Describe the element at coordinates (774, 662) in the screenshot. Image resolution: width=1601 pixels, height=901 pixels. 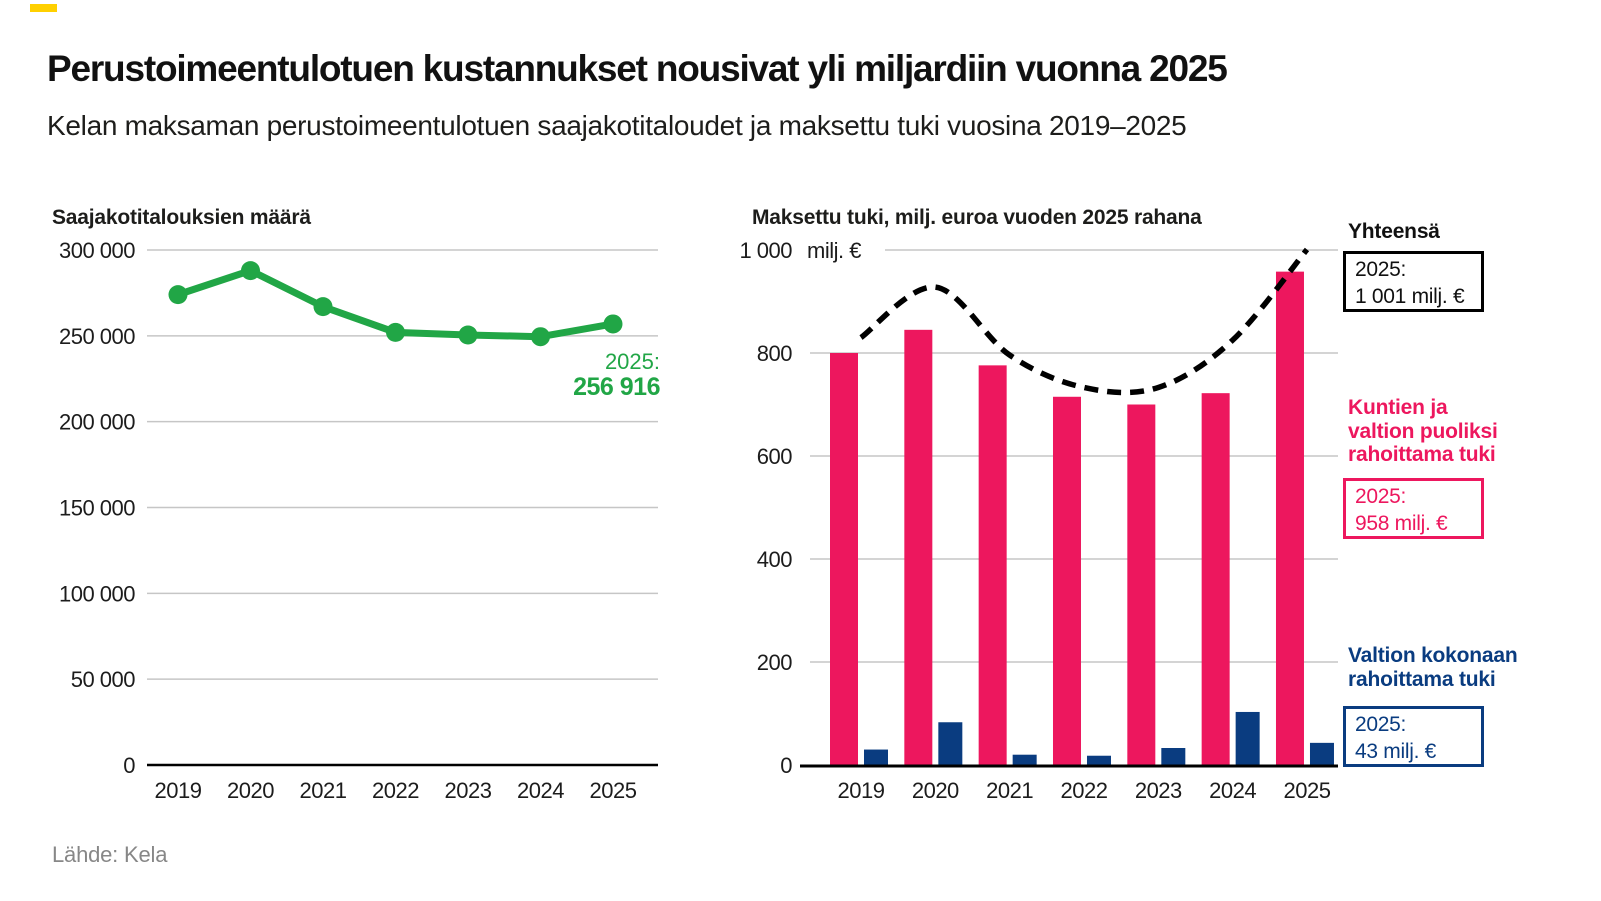
I see `y-tick-label: 200` at that location.